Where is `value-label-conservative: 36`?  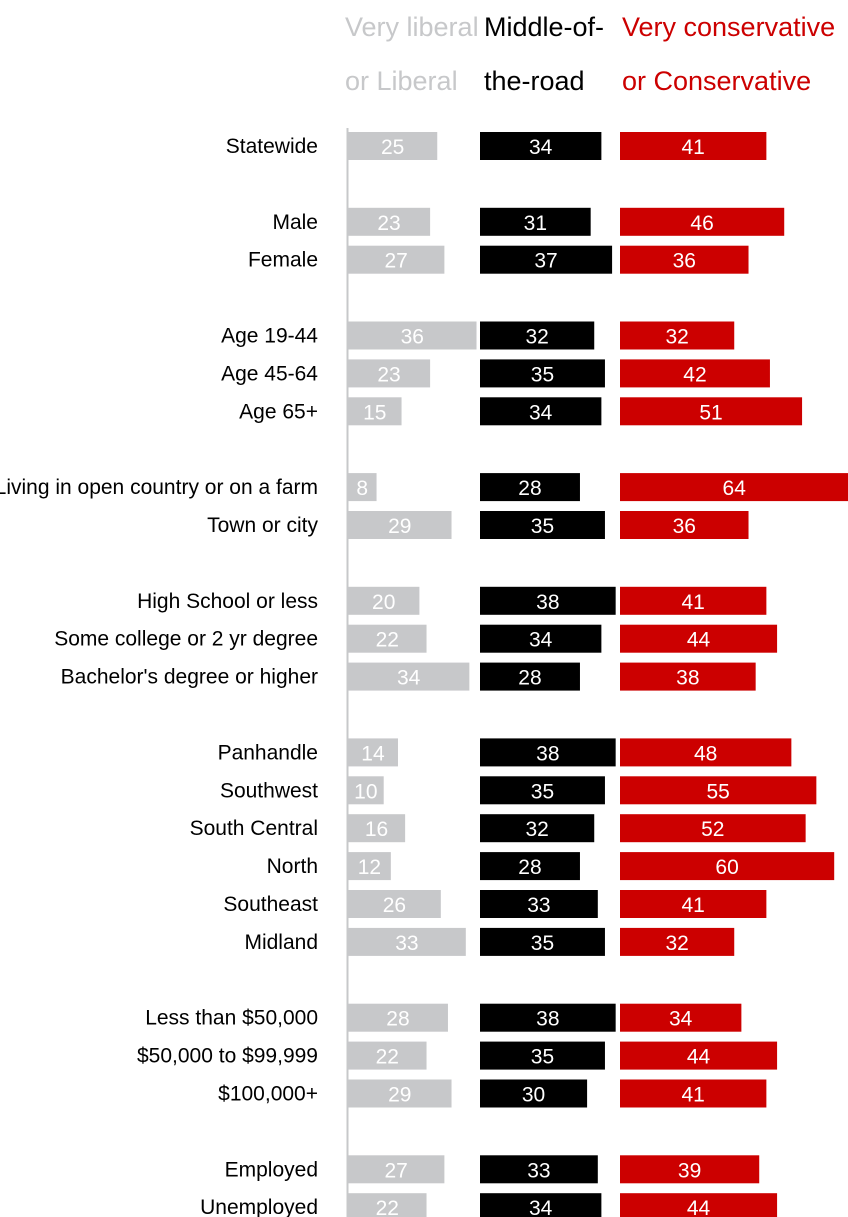 value-label-conservative: 36 is located at coordinates (684, 526).